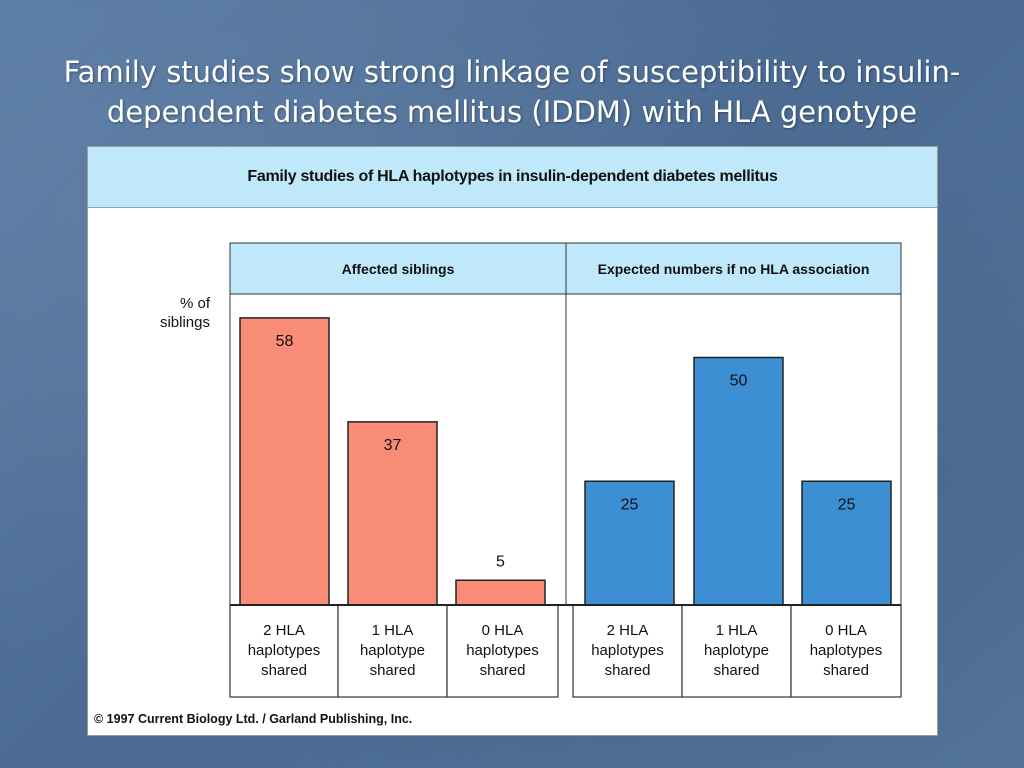 Image resolution: width=1024 pixels, height=768 pixels. I want to click on data-label: 58, so click(285, 341).